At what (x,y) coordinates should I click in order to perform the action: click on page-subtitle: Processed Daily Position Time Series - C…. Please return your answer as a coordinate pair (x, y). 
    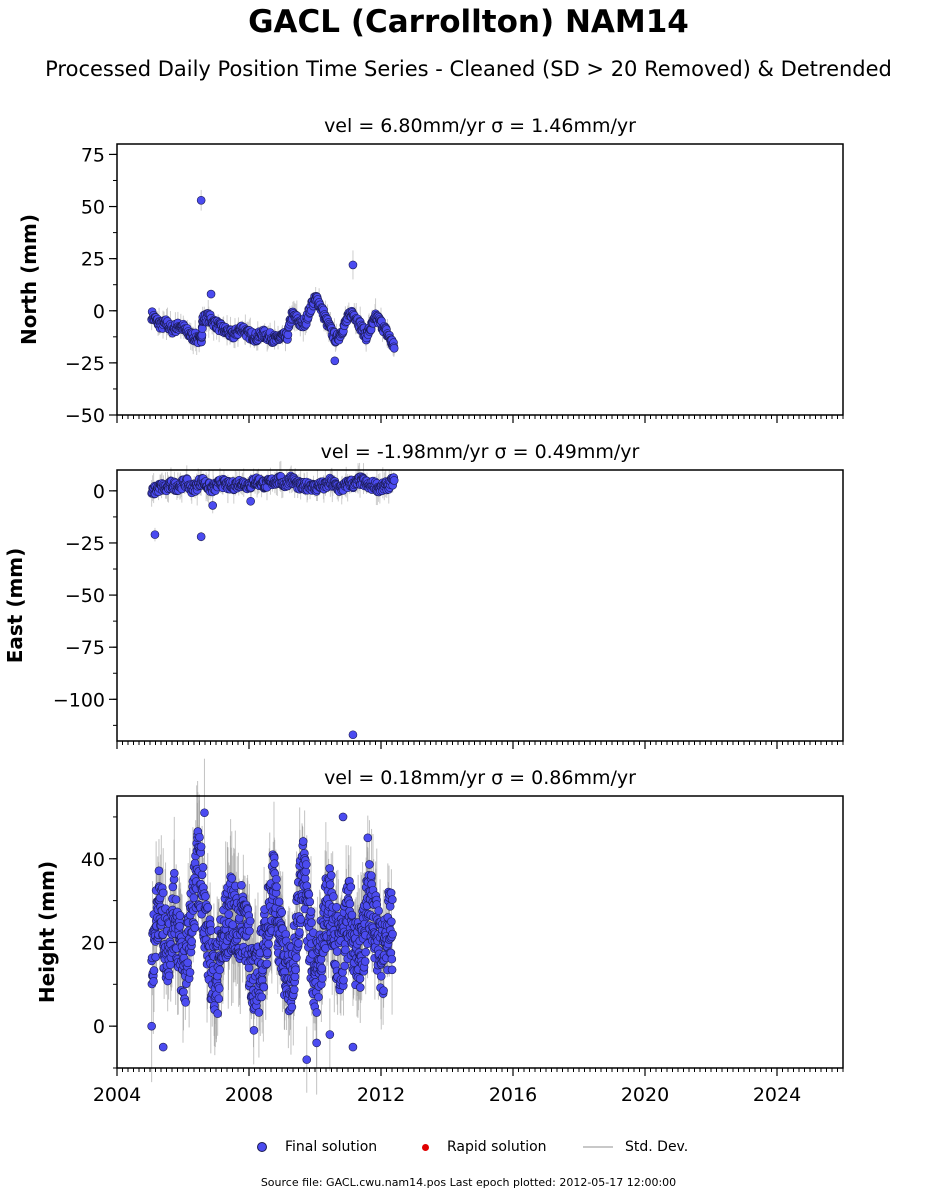
    Looking at the image, I should click on (468, 69).